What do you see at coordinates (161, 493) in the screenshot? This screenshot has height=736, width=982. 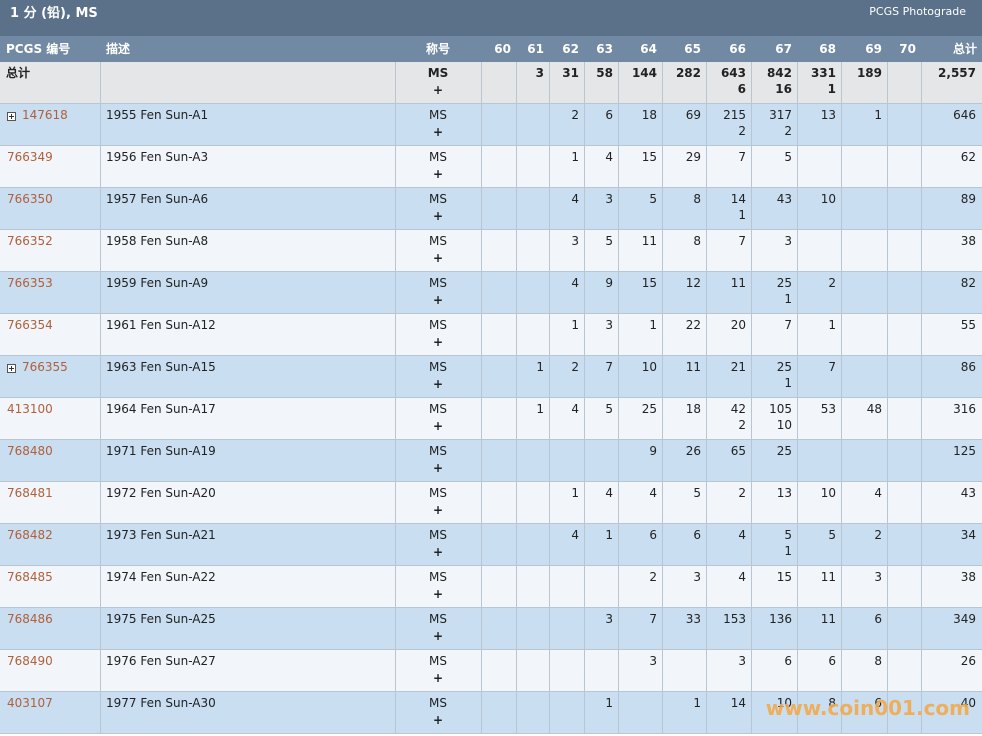 I see `description: 1972 Fen Sun-A20` at bounding box center [161, 493].